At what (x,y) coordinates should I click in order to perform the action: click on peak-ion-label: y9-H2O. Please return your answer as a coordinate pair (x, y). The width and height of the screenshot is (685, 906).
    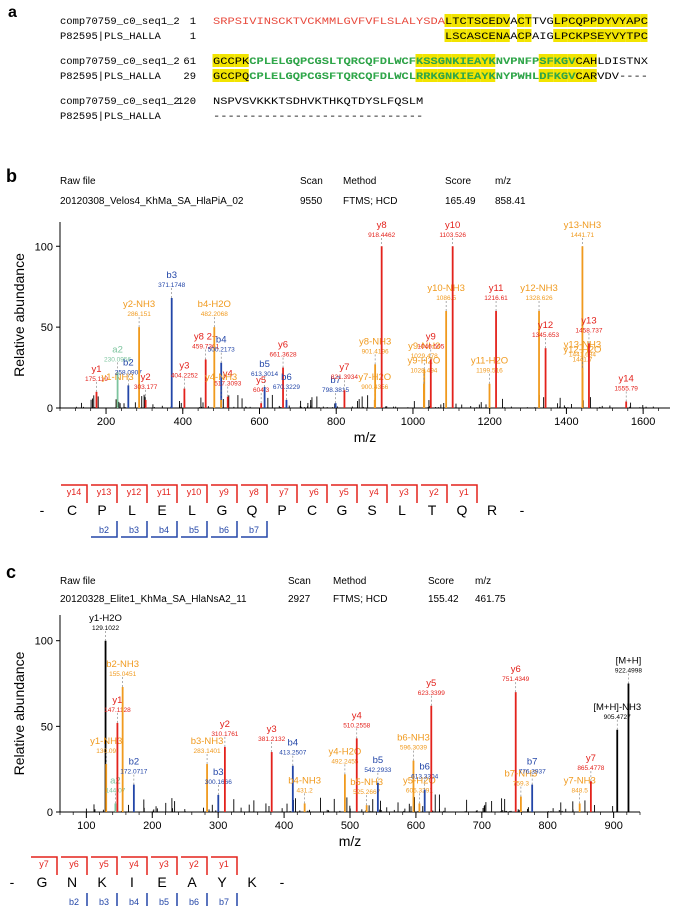
    Looking at the image, I should click on (424, 361).